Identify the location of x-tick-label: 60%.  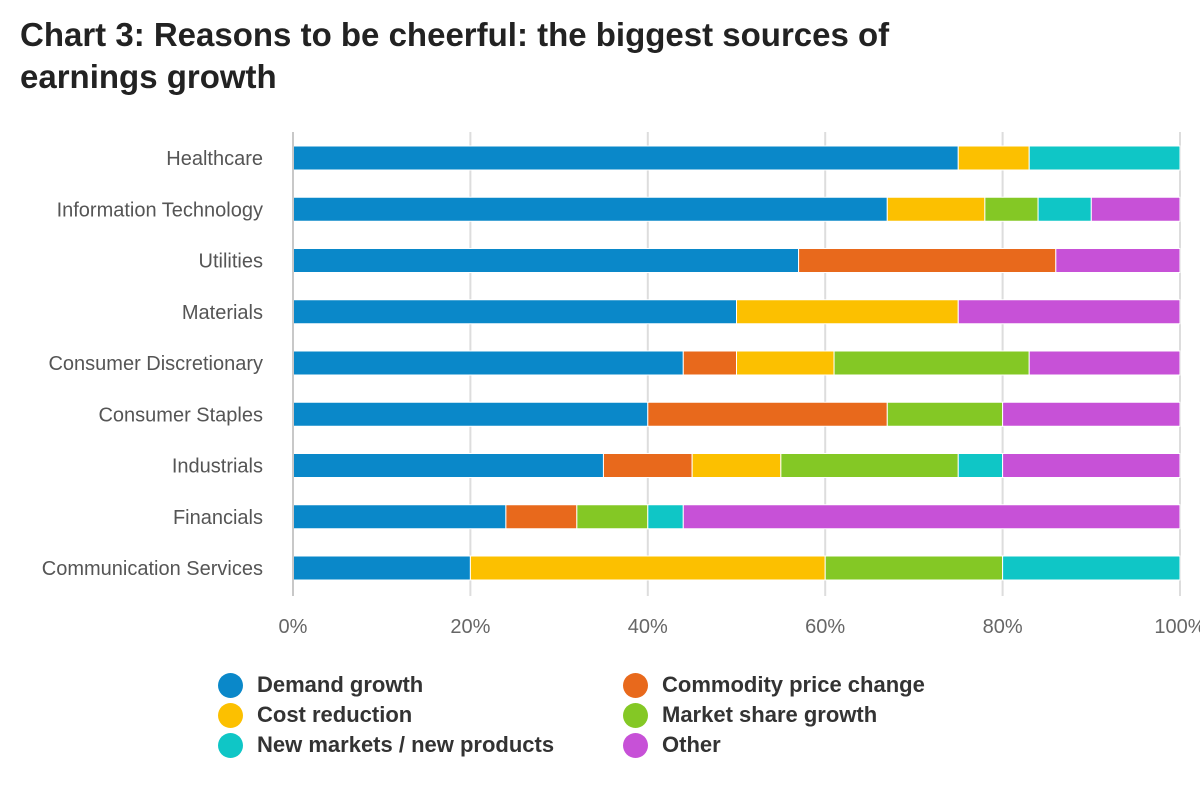
(825, 627).